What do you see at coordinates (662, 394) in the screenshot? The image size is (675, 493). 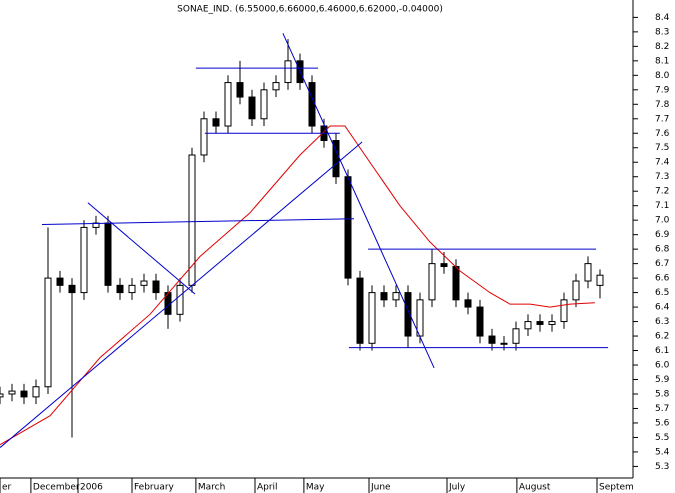 I see `y-tick-label: 5.8` at bounding box center [662, 394].